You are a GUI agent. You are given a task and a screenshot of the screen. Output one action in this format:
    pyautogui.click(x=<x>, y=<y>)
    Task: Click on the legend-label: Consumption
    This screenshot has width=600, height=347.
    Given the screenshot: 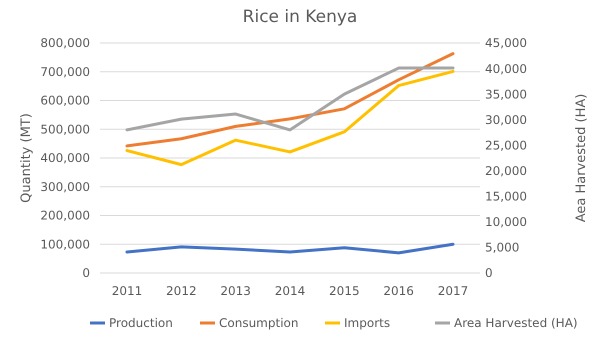 What is the action you would take?
    pyautogui.click(x=258, y=323)
    